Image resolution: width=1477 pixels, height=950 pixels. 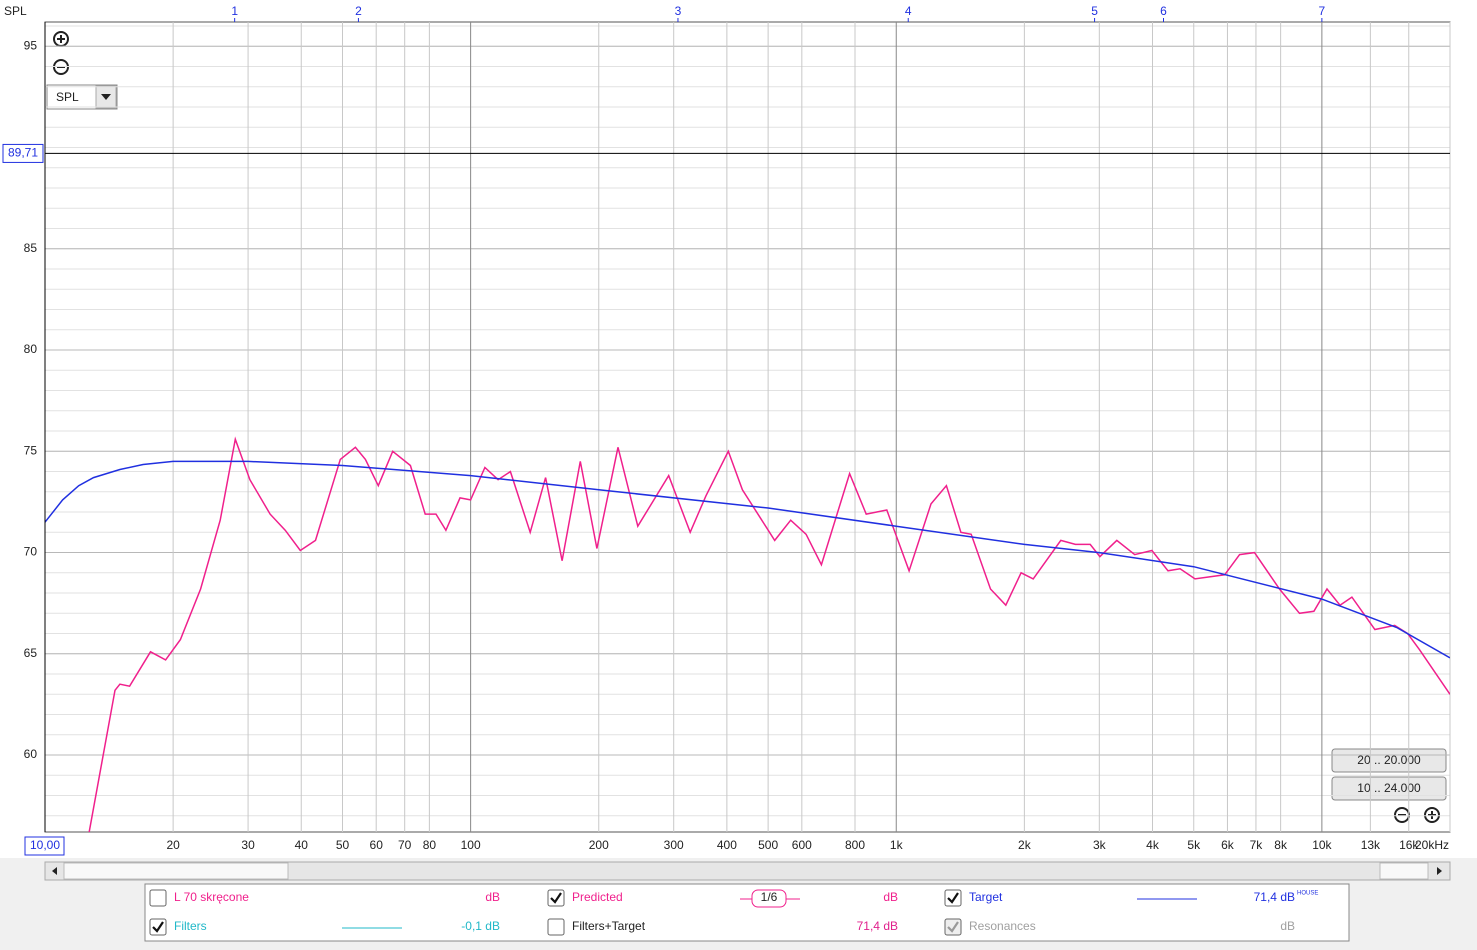 I want to click on range-button-label: 10 .. 24.000, so click(x=1389, y=788).